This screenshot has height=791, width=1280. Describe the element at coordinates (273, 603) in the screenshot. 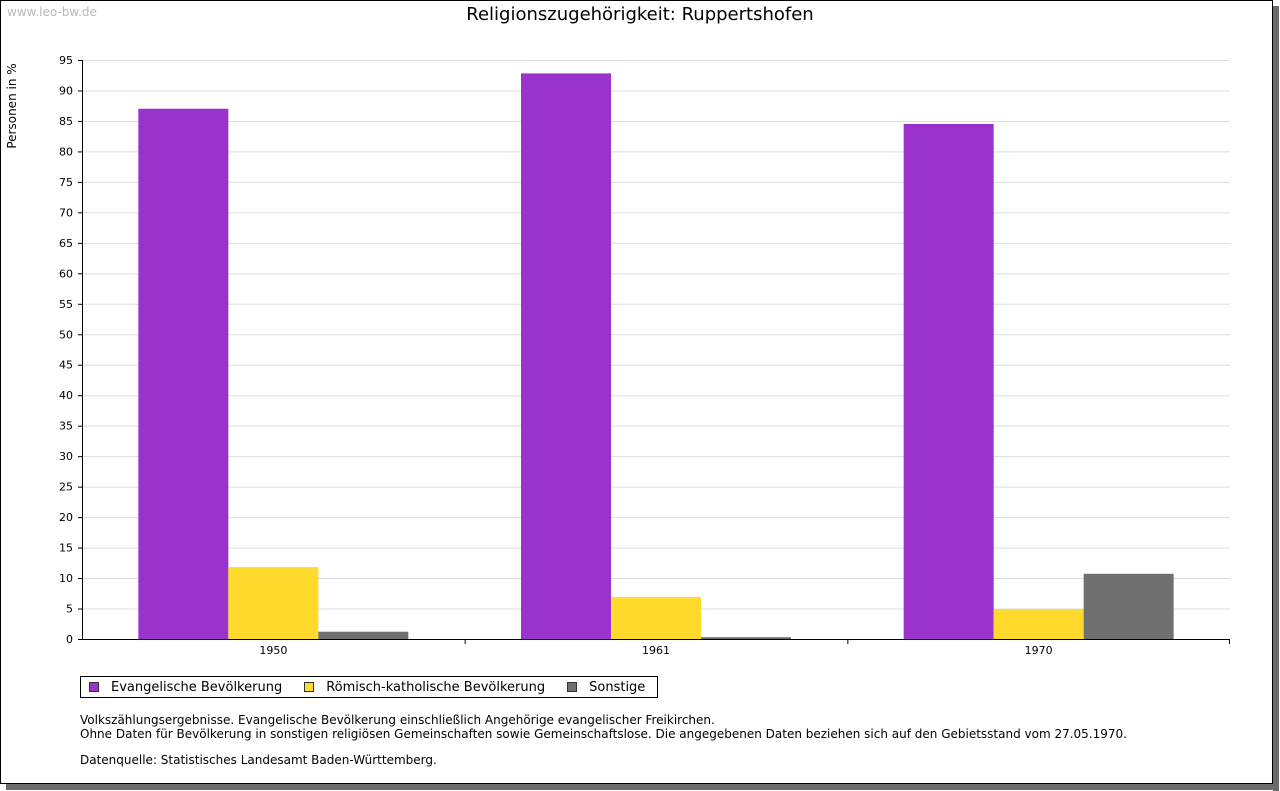

I see `bar-katholisch-1950` at that location.